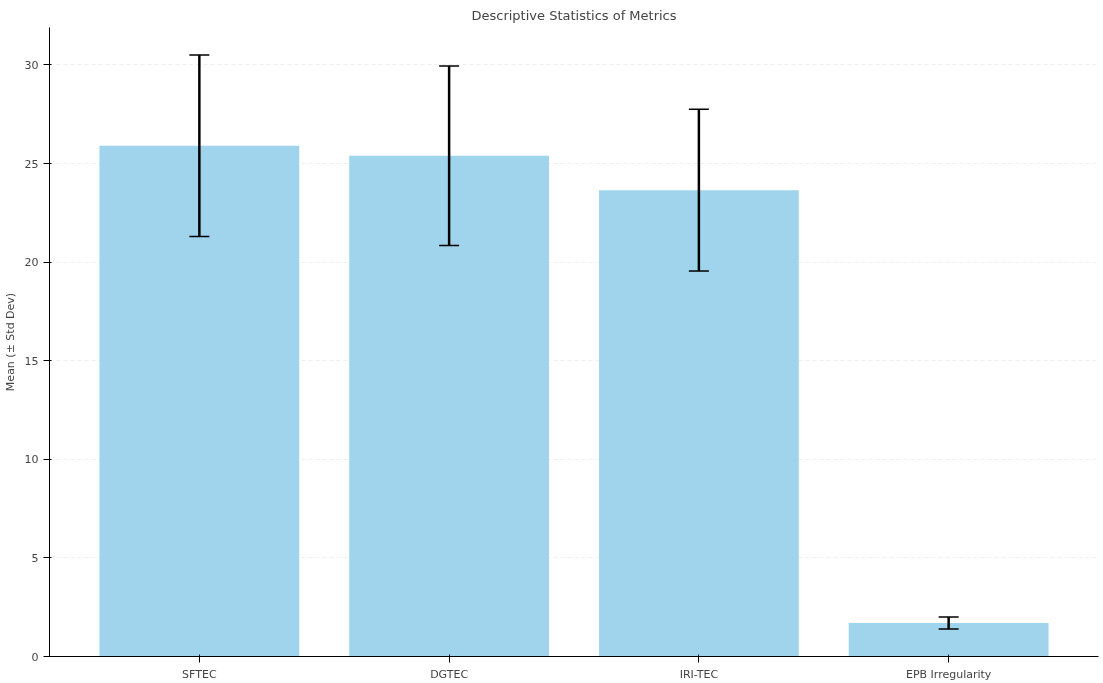 This screenshot has height=683, width=1103. I want to click on y-tick-label: 15, so click(31, 361).